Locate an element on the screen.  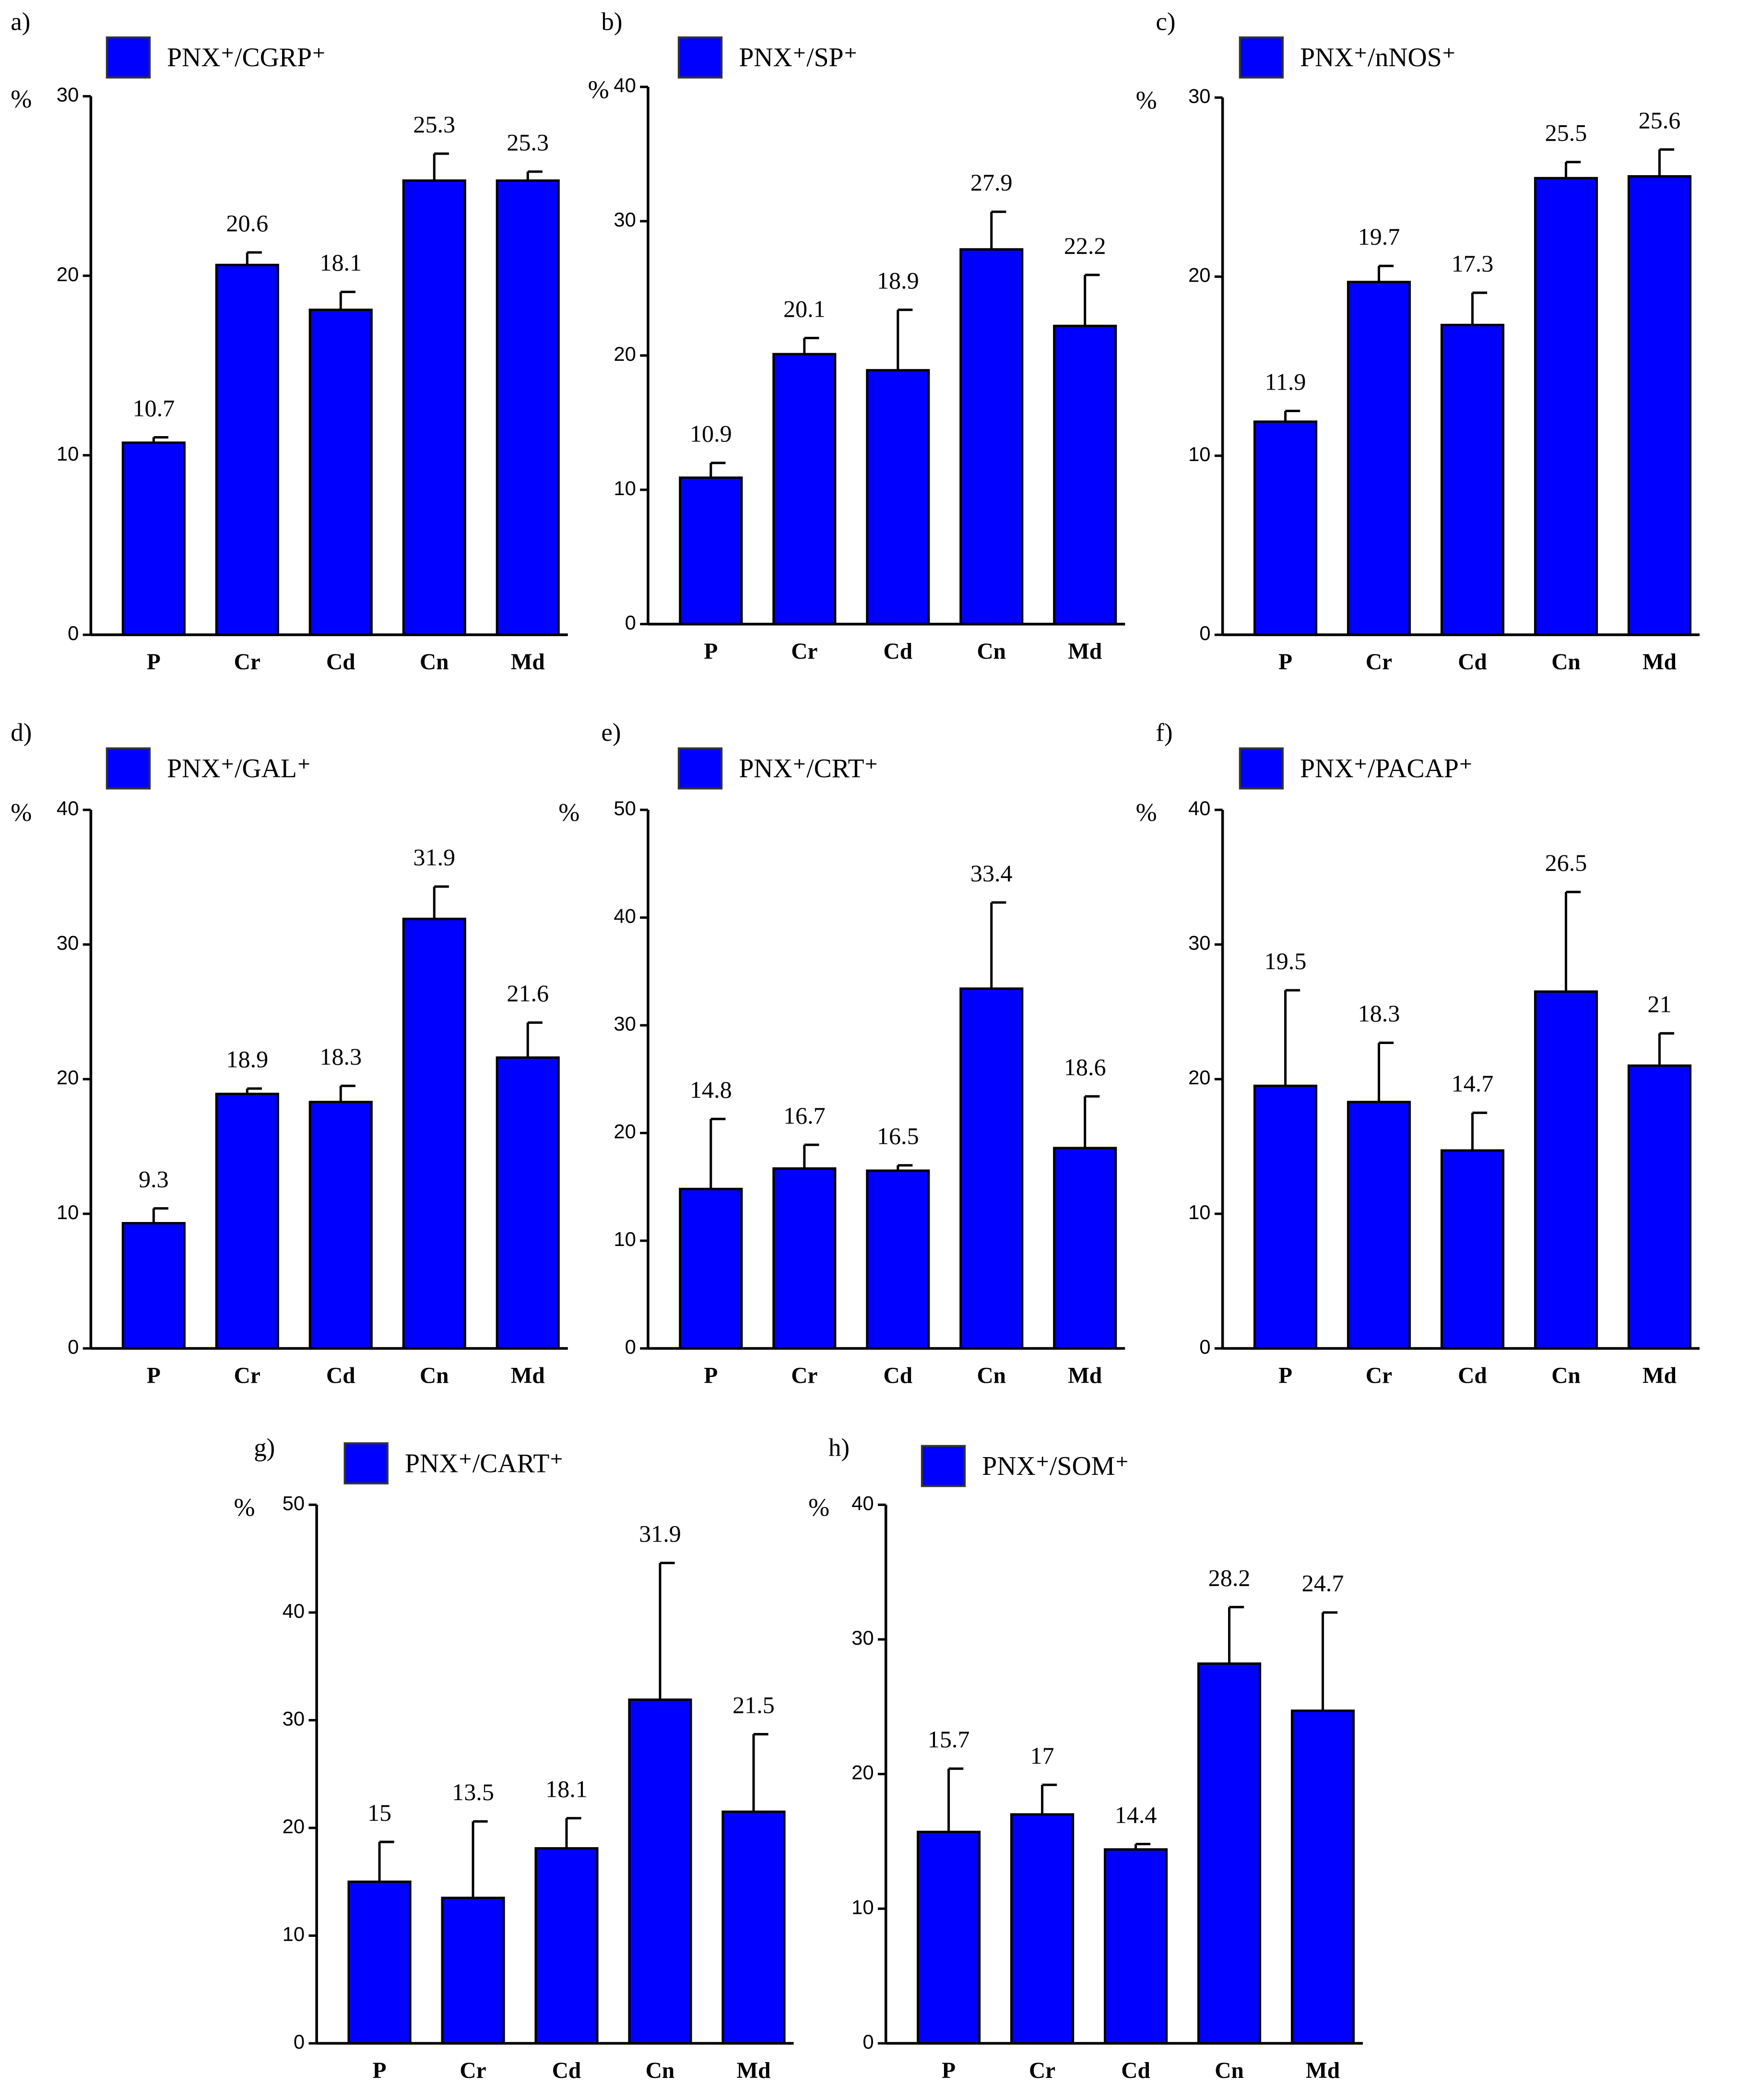
data-label: 25.6 is located at coordinates (1660, 120).